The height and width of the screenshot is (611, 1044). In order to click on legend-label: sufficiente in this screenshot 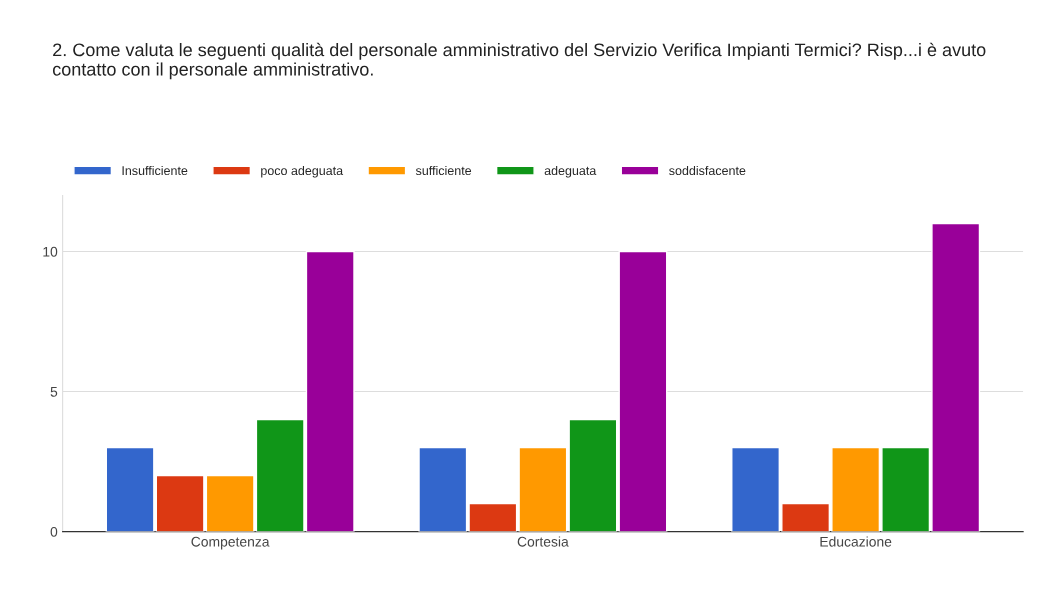, I will do `click(443, 170)`.